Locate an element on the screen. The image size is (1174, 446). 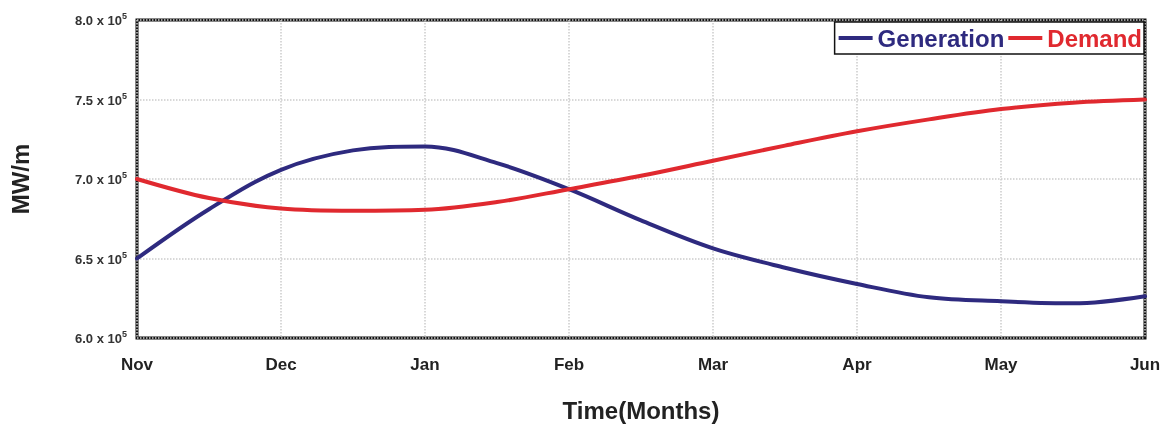
x-tick-label: Jan is located at coordinates (425, 364).